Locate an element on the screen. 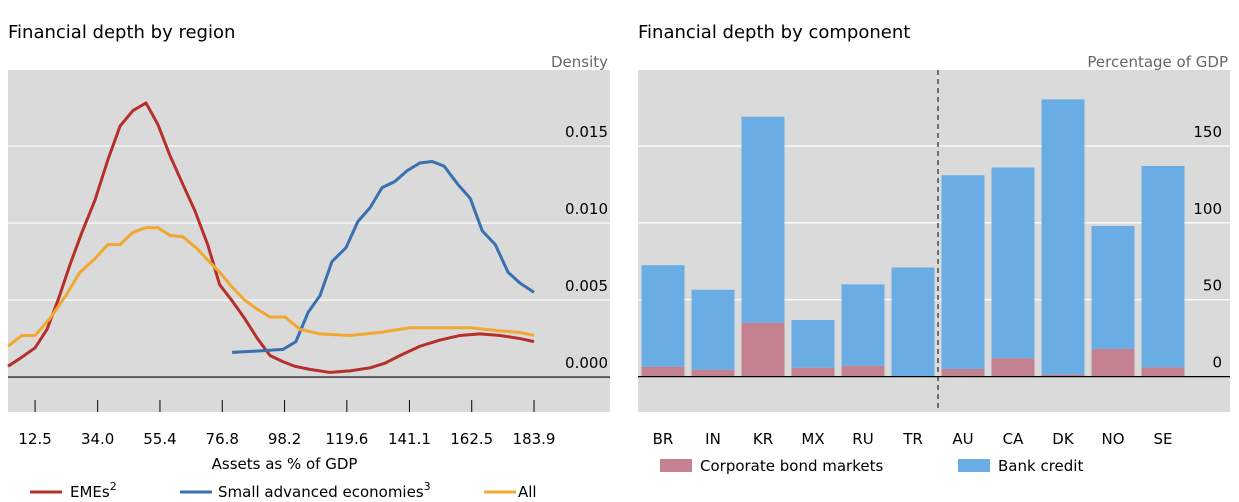 Image resolution: width=1239 pixels, height=502 pixels. legend-label: Small advanced economies3 is located at coordinates (324, 490).